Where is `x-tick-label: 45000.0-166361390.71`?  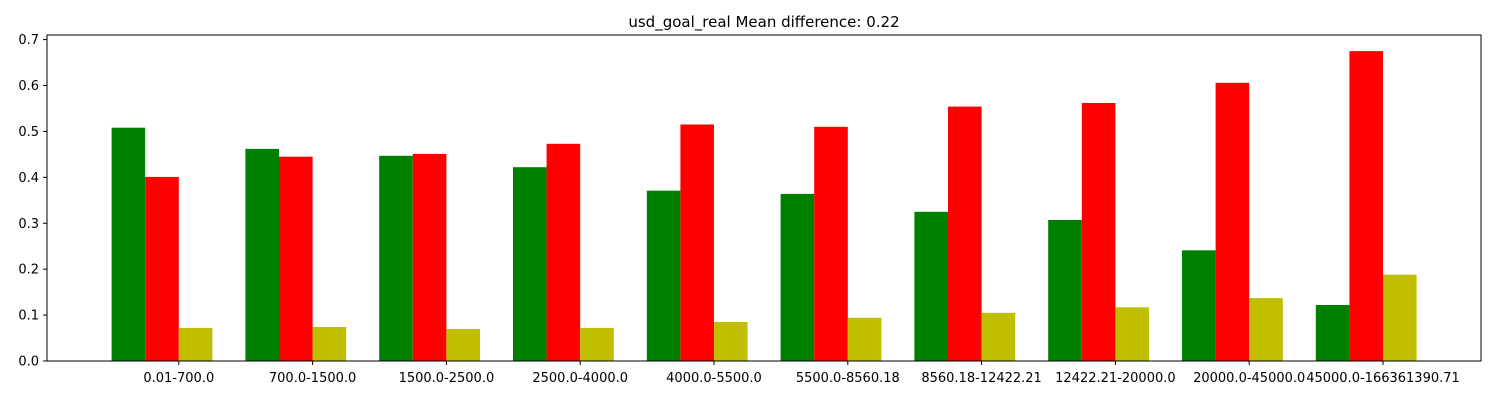
x-tick-label: 45000.0-166361390.71 is located at coordinates (1383, 378).